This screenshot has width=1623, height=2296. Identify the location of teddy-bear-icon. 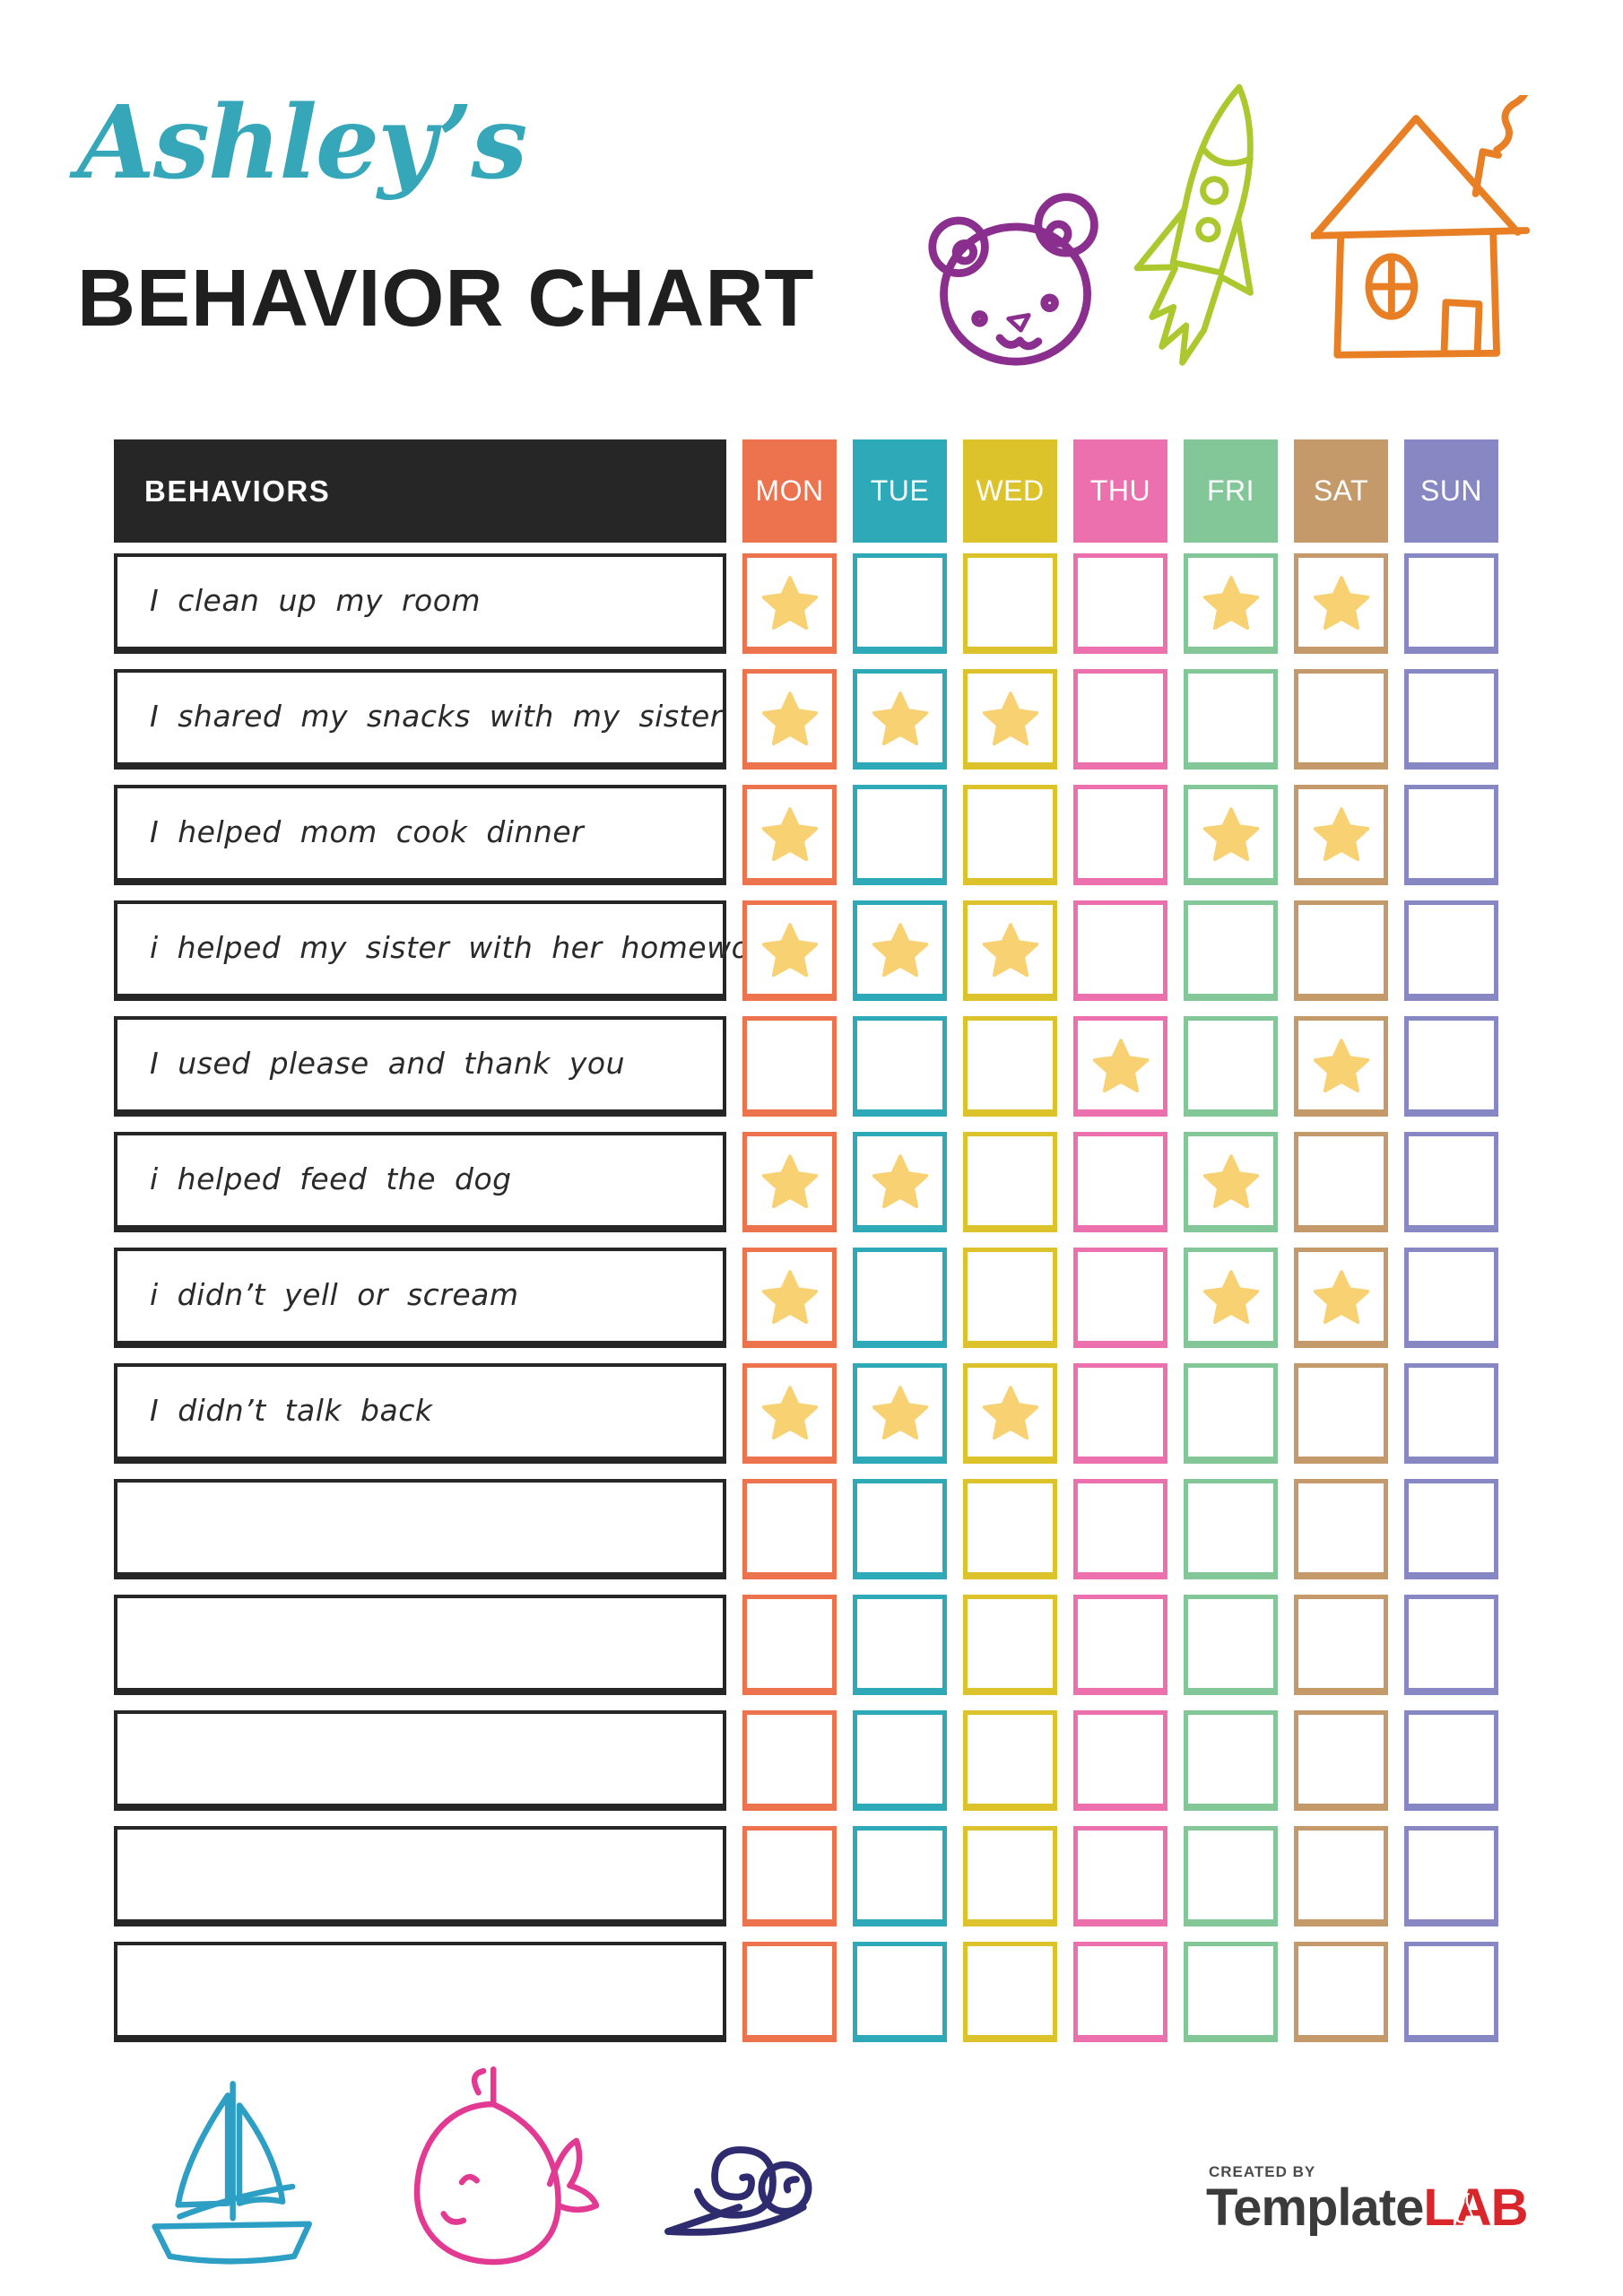
(1017, 277).